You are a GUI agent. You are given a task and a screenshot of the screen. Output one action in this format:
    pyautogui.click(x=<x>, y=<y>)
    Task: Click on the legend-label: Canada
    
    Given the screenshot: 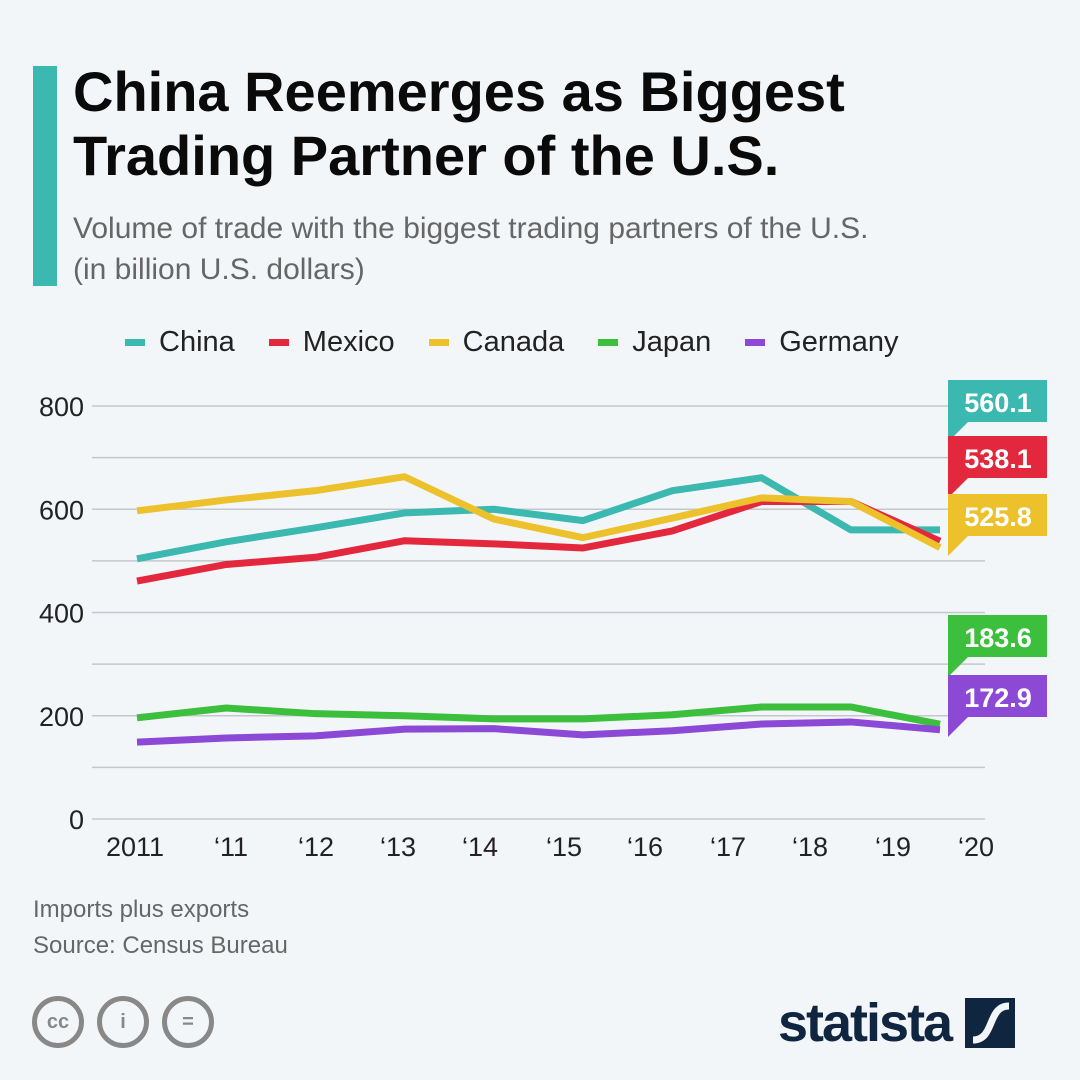 What is the action you would take?
    pyautogui.click(x=513, y=342)
    